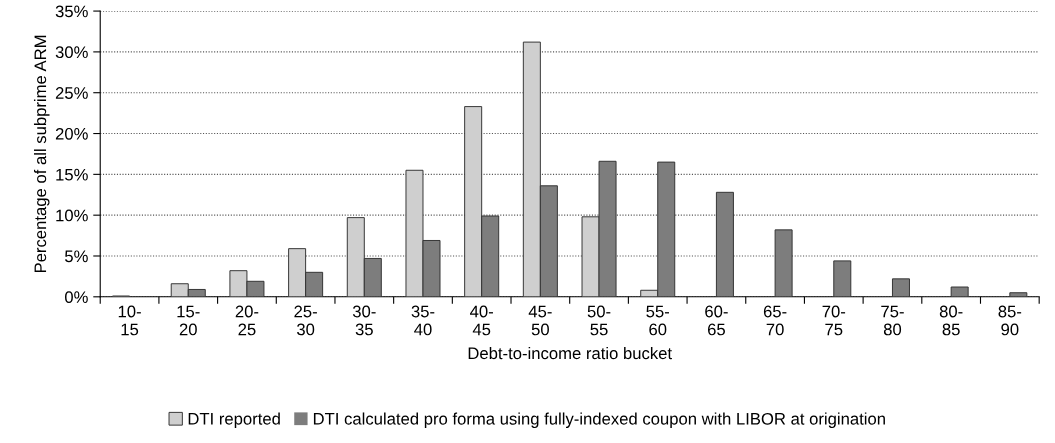 Image resolution: width=1055 pixels, height=443 pixels. What do you see at coordinates (892, 320) in the screenshot?
I see `x-tick-label: 75- 80` at bounding box center [892, 320].